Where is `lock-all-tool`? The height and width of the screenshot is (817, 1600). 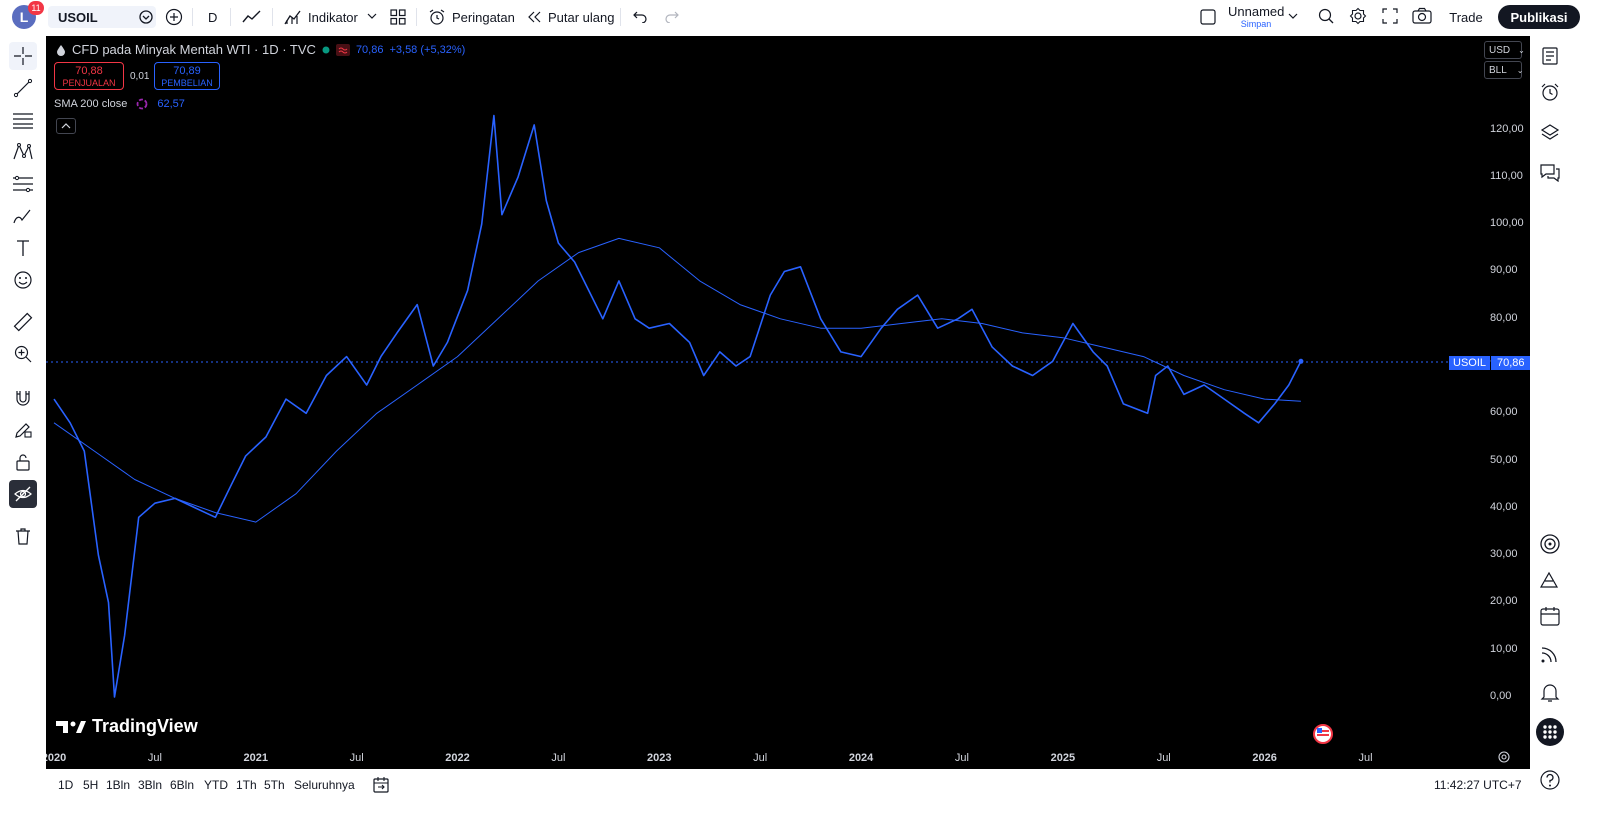
lock-all-tool is located at coordinates (23, 462).